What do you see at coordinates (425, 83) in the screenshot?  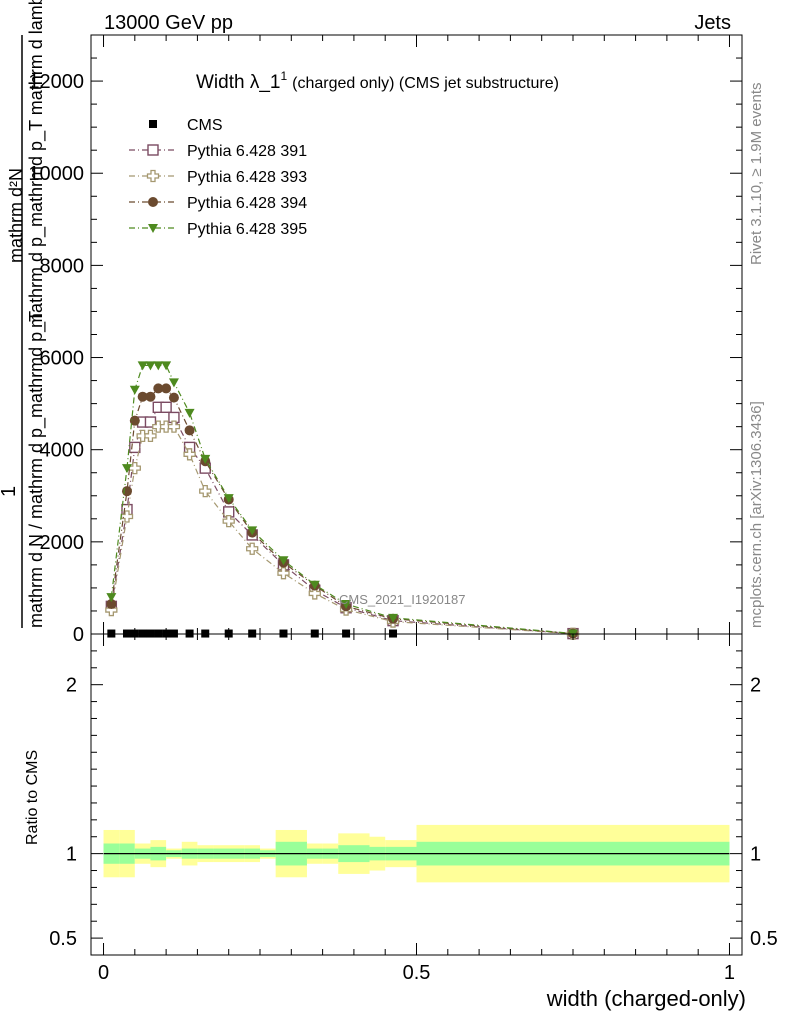 I see `title-rest: (charged only) (CMS jet substructure)` at bounding box center [425, 83].